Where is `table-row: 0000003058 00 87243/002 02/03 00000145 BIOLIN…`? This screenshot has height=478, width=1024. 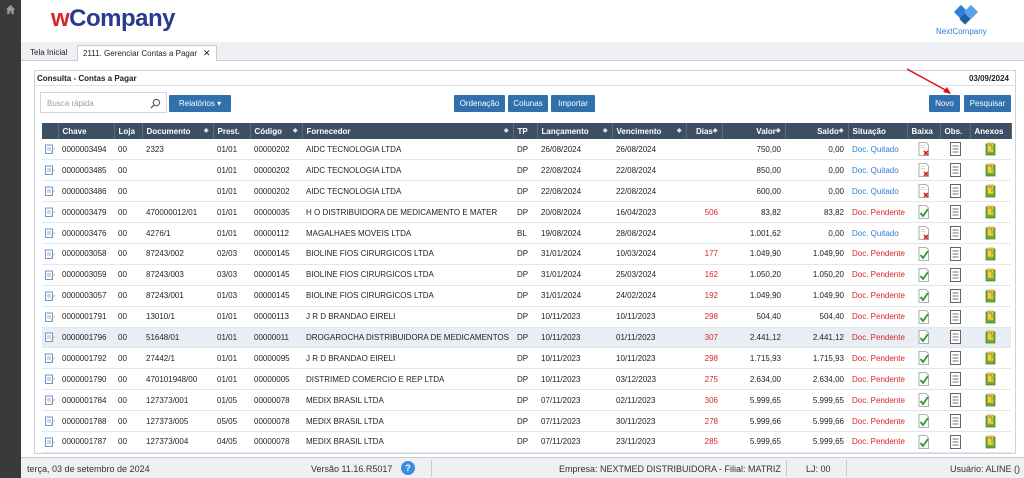 table-row: 0000003058 00 87243/002 02/03 00000145 BIOLIN… is located at coordinates (526, 254).